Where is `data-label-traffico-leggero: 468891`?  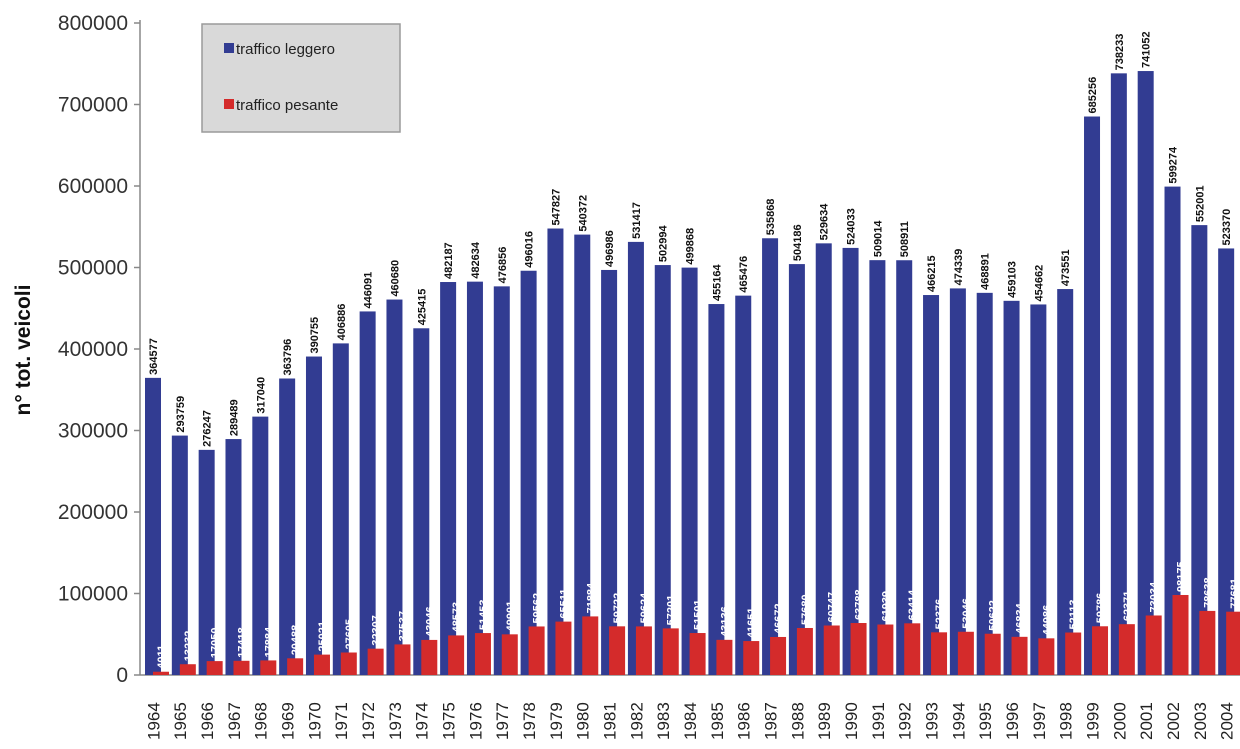 data-label-traffico-leggero: 468891 is located at coordinates (986, 271).